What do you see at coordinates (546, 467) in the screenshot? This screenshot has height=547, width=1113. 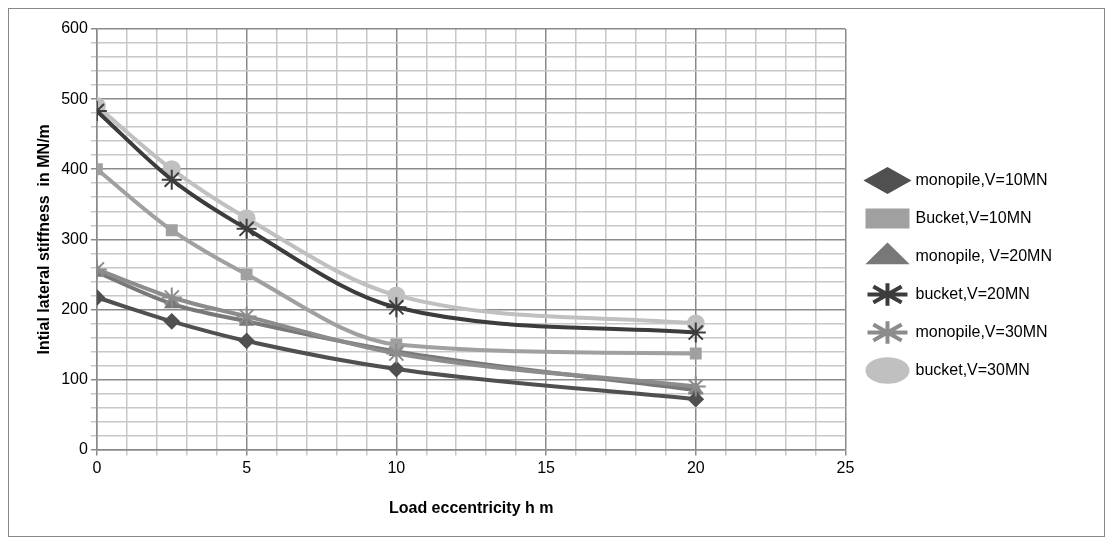 I see `x-tick-label: 15` at bounding box center [546, 467].